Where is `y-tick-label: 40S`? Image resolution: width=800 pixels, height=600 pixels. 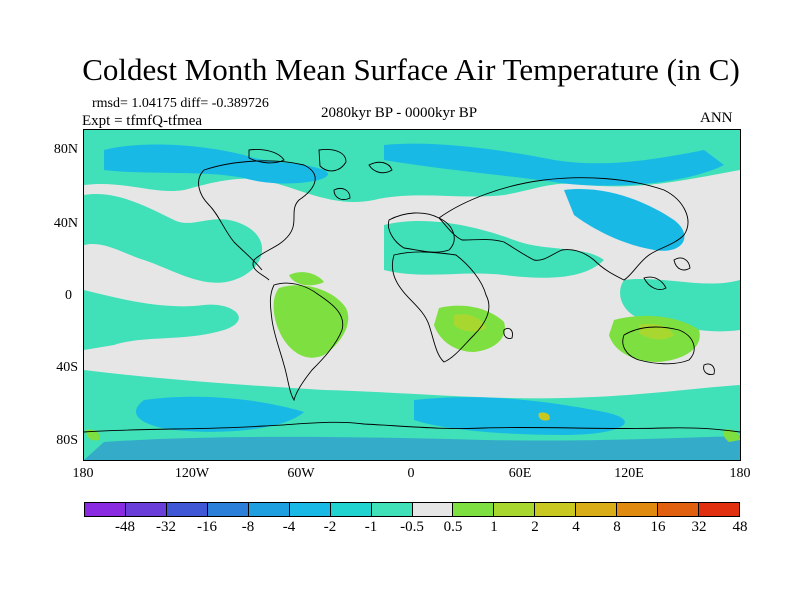 y-tick-label: 40S is located at coordinates (67, 367).